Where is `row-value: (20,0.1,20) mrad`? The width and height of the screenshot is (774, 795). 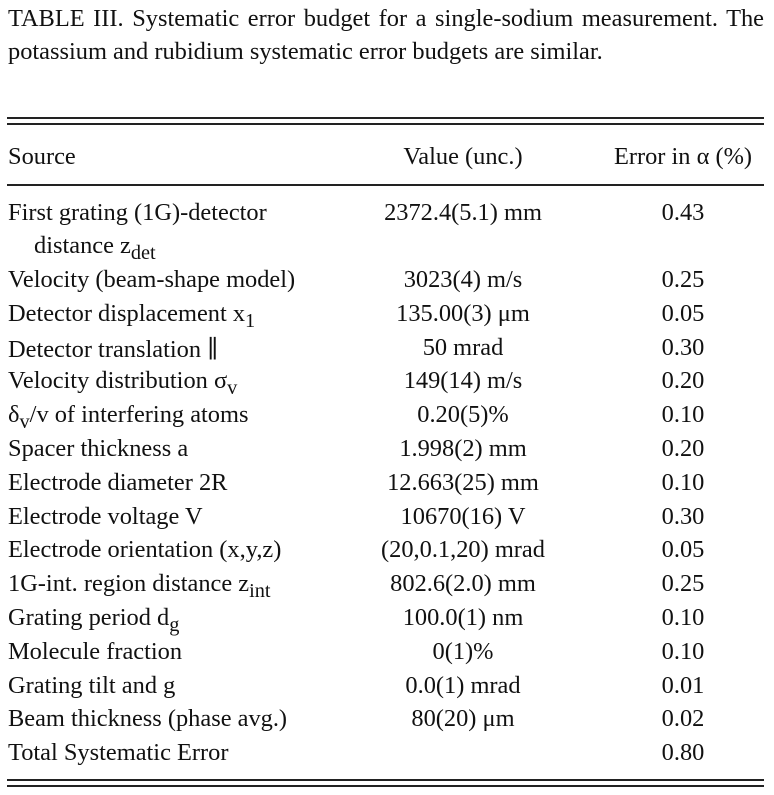 row-value: (20,0.1,20) mrad is located at coordinates (463, 549).